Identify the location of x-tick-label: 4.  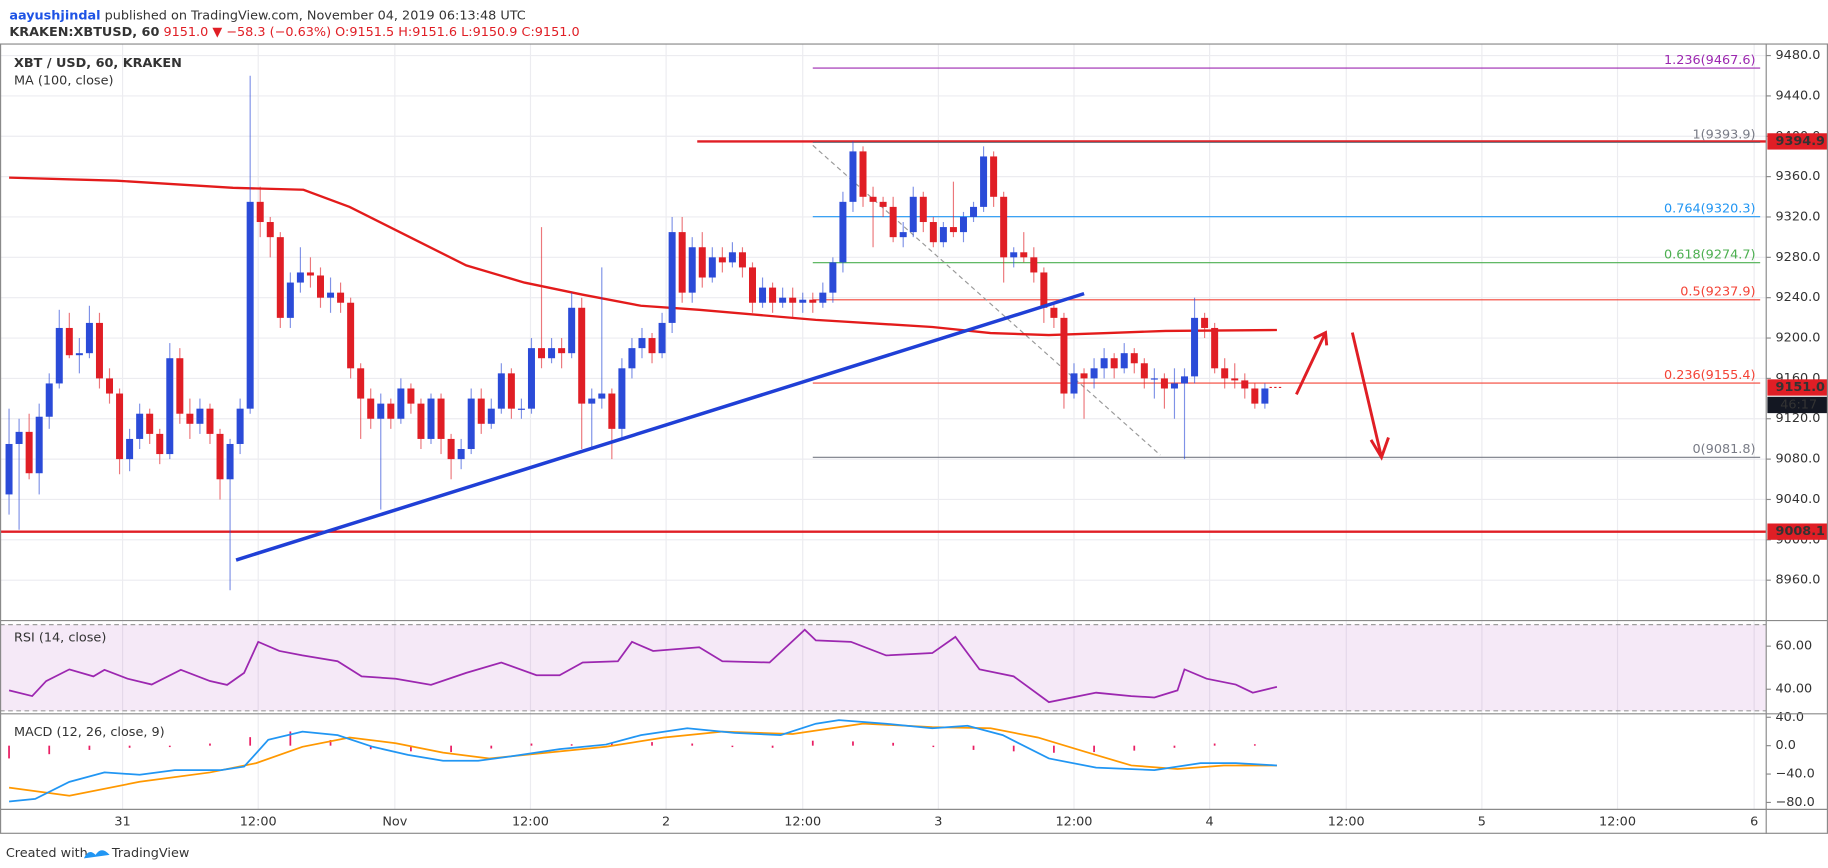
(1210, 822).